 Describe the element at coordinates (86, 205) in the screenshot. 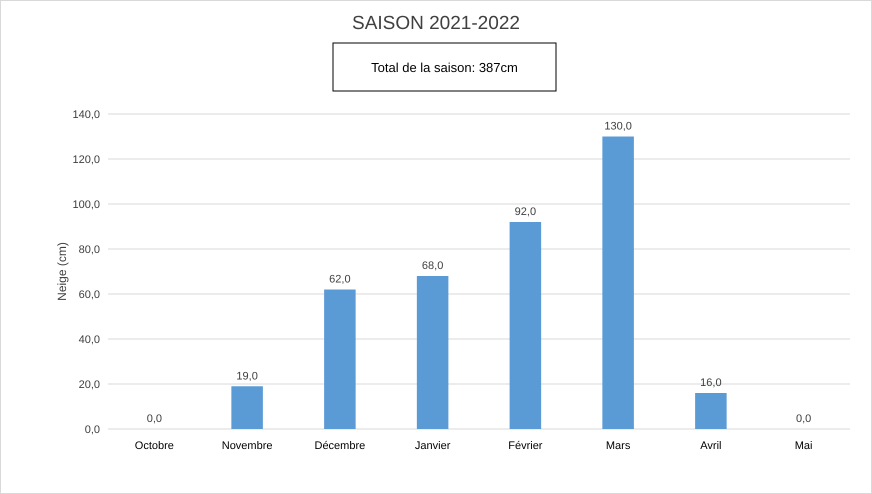

I see `y-tick-label: 100,0` at that location.